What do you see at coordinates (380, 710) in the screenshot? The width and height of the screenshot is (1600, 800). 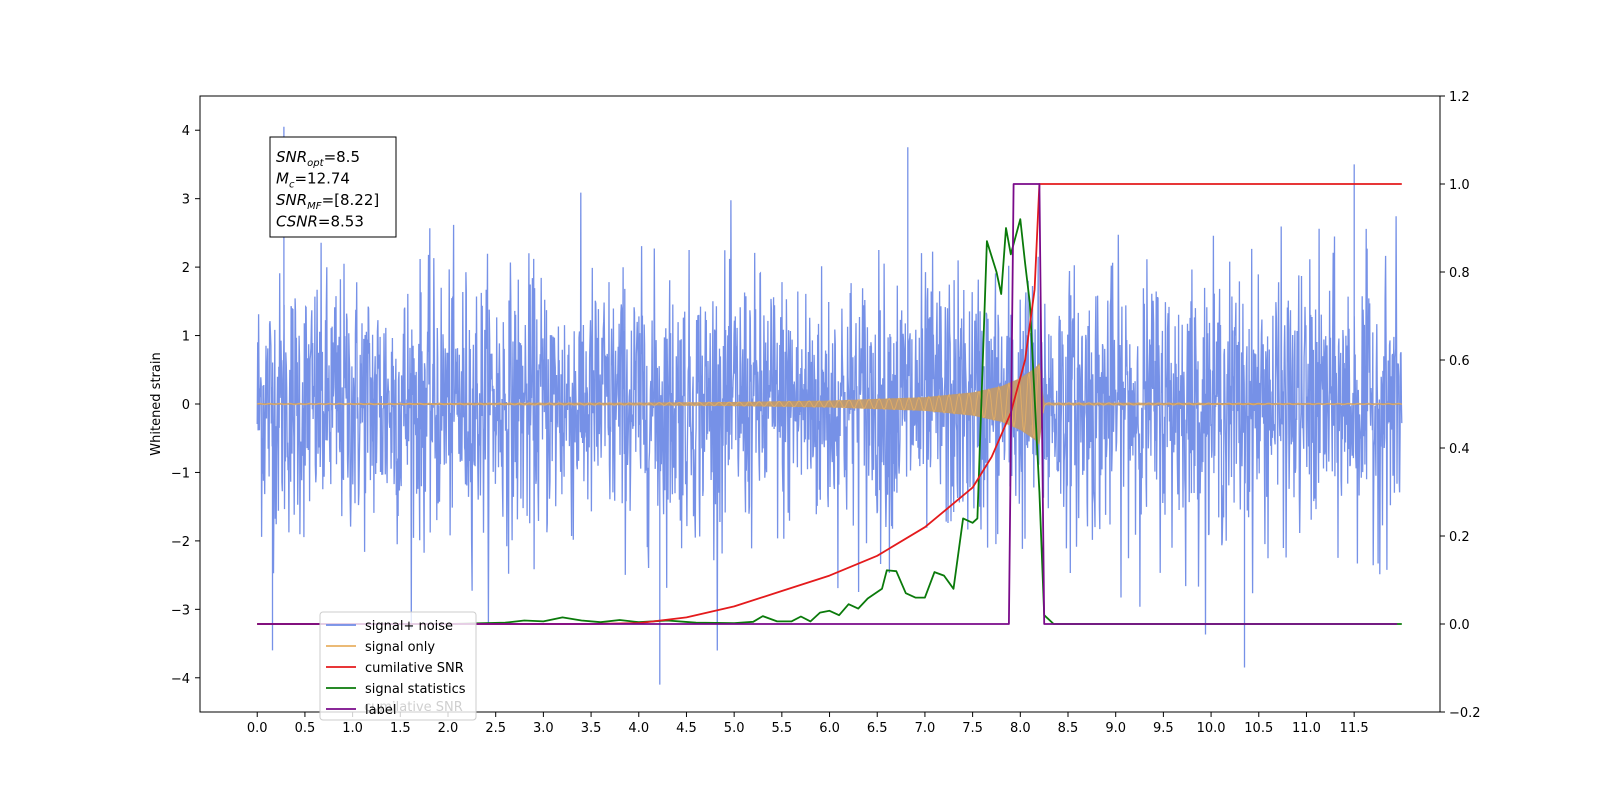 I see `legend-label: label` at bounding box center [380, 710].